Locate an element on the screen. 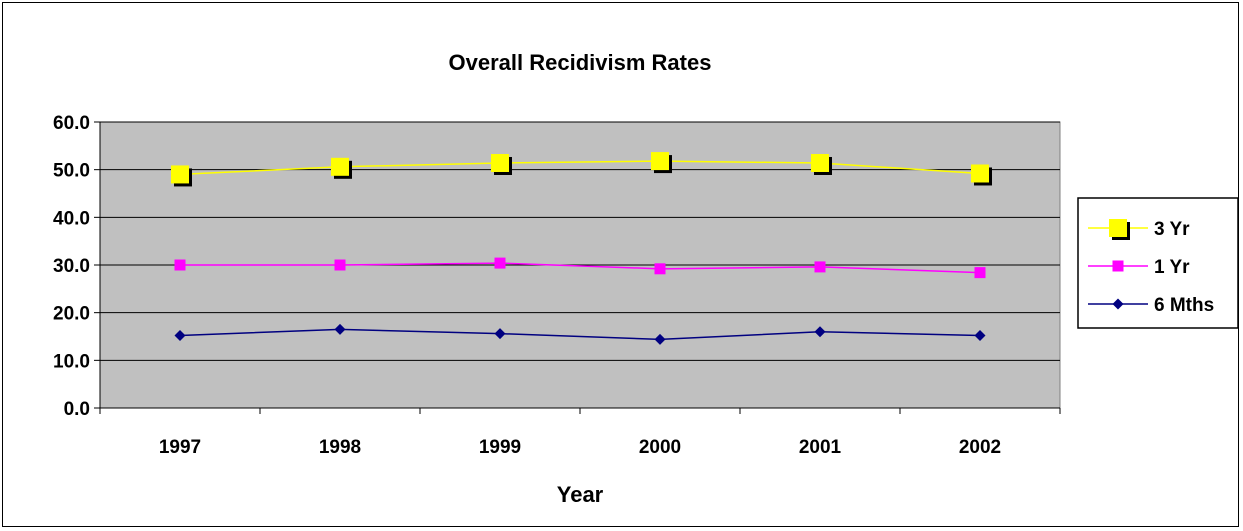  legend: 3 Yr 1 Yr 6 Mths is located at coordinates (1158, 263).